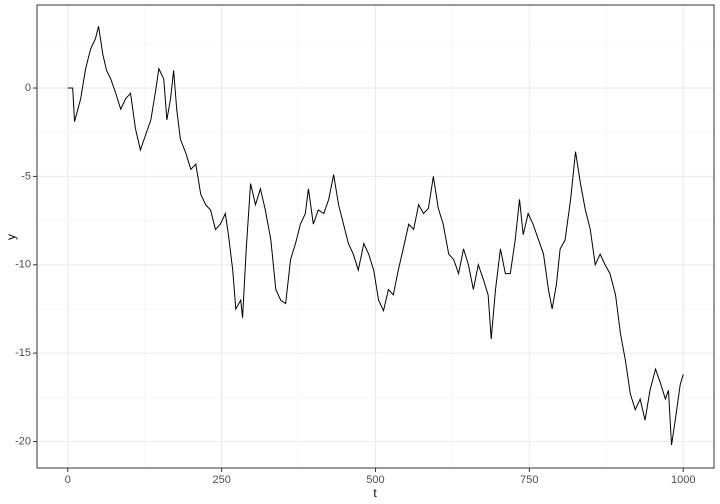 The height and width of the screenshot is (504, 720). I want to click on y-tick-label: -15, so click(23, 353).